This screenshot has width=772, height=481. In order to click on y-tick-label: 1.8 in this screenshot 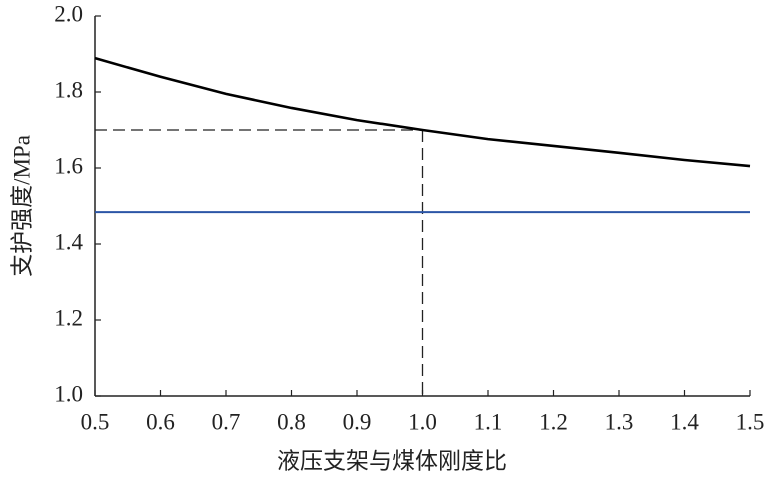, I will do `click(68, 89)`.